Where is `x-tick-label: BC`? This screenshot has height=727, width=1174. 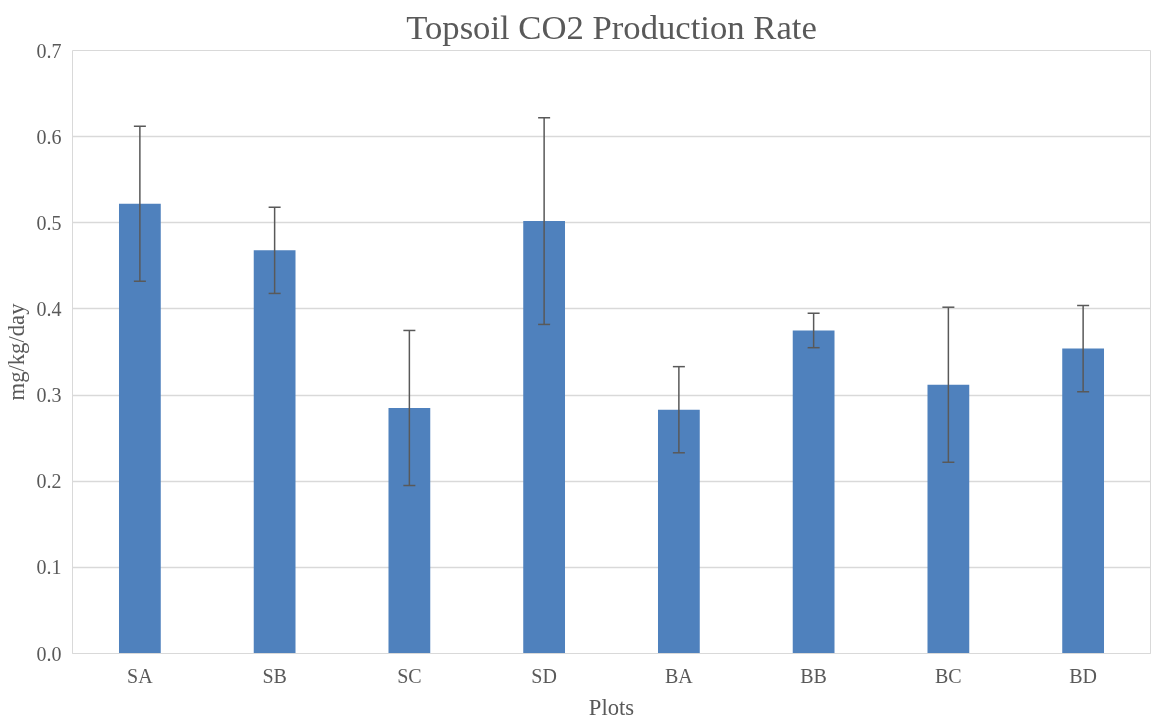 x-tick-label: BC is located at coordinates (948, 675).